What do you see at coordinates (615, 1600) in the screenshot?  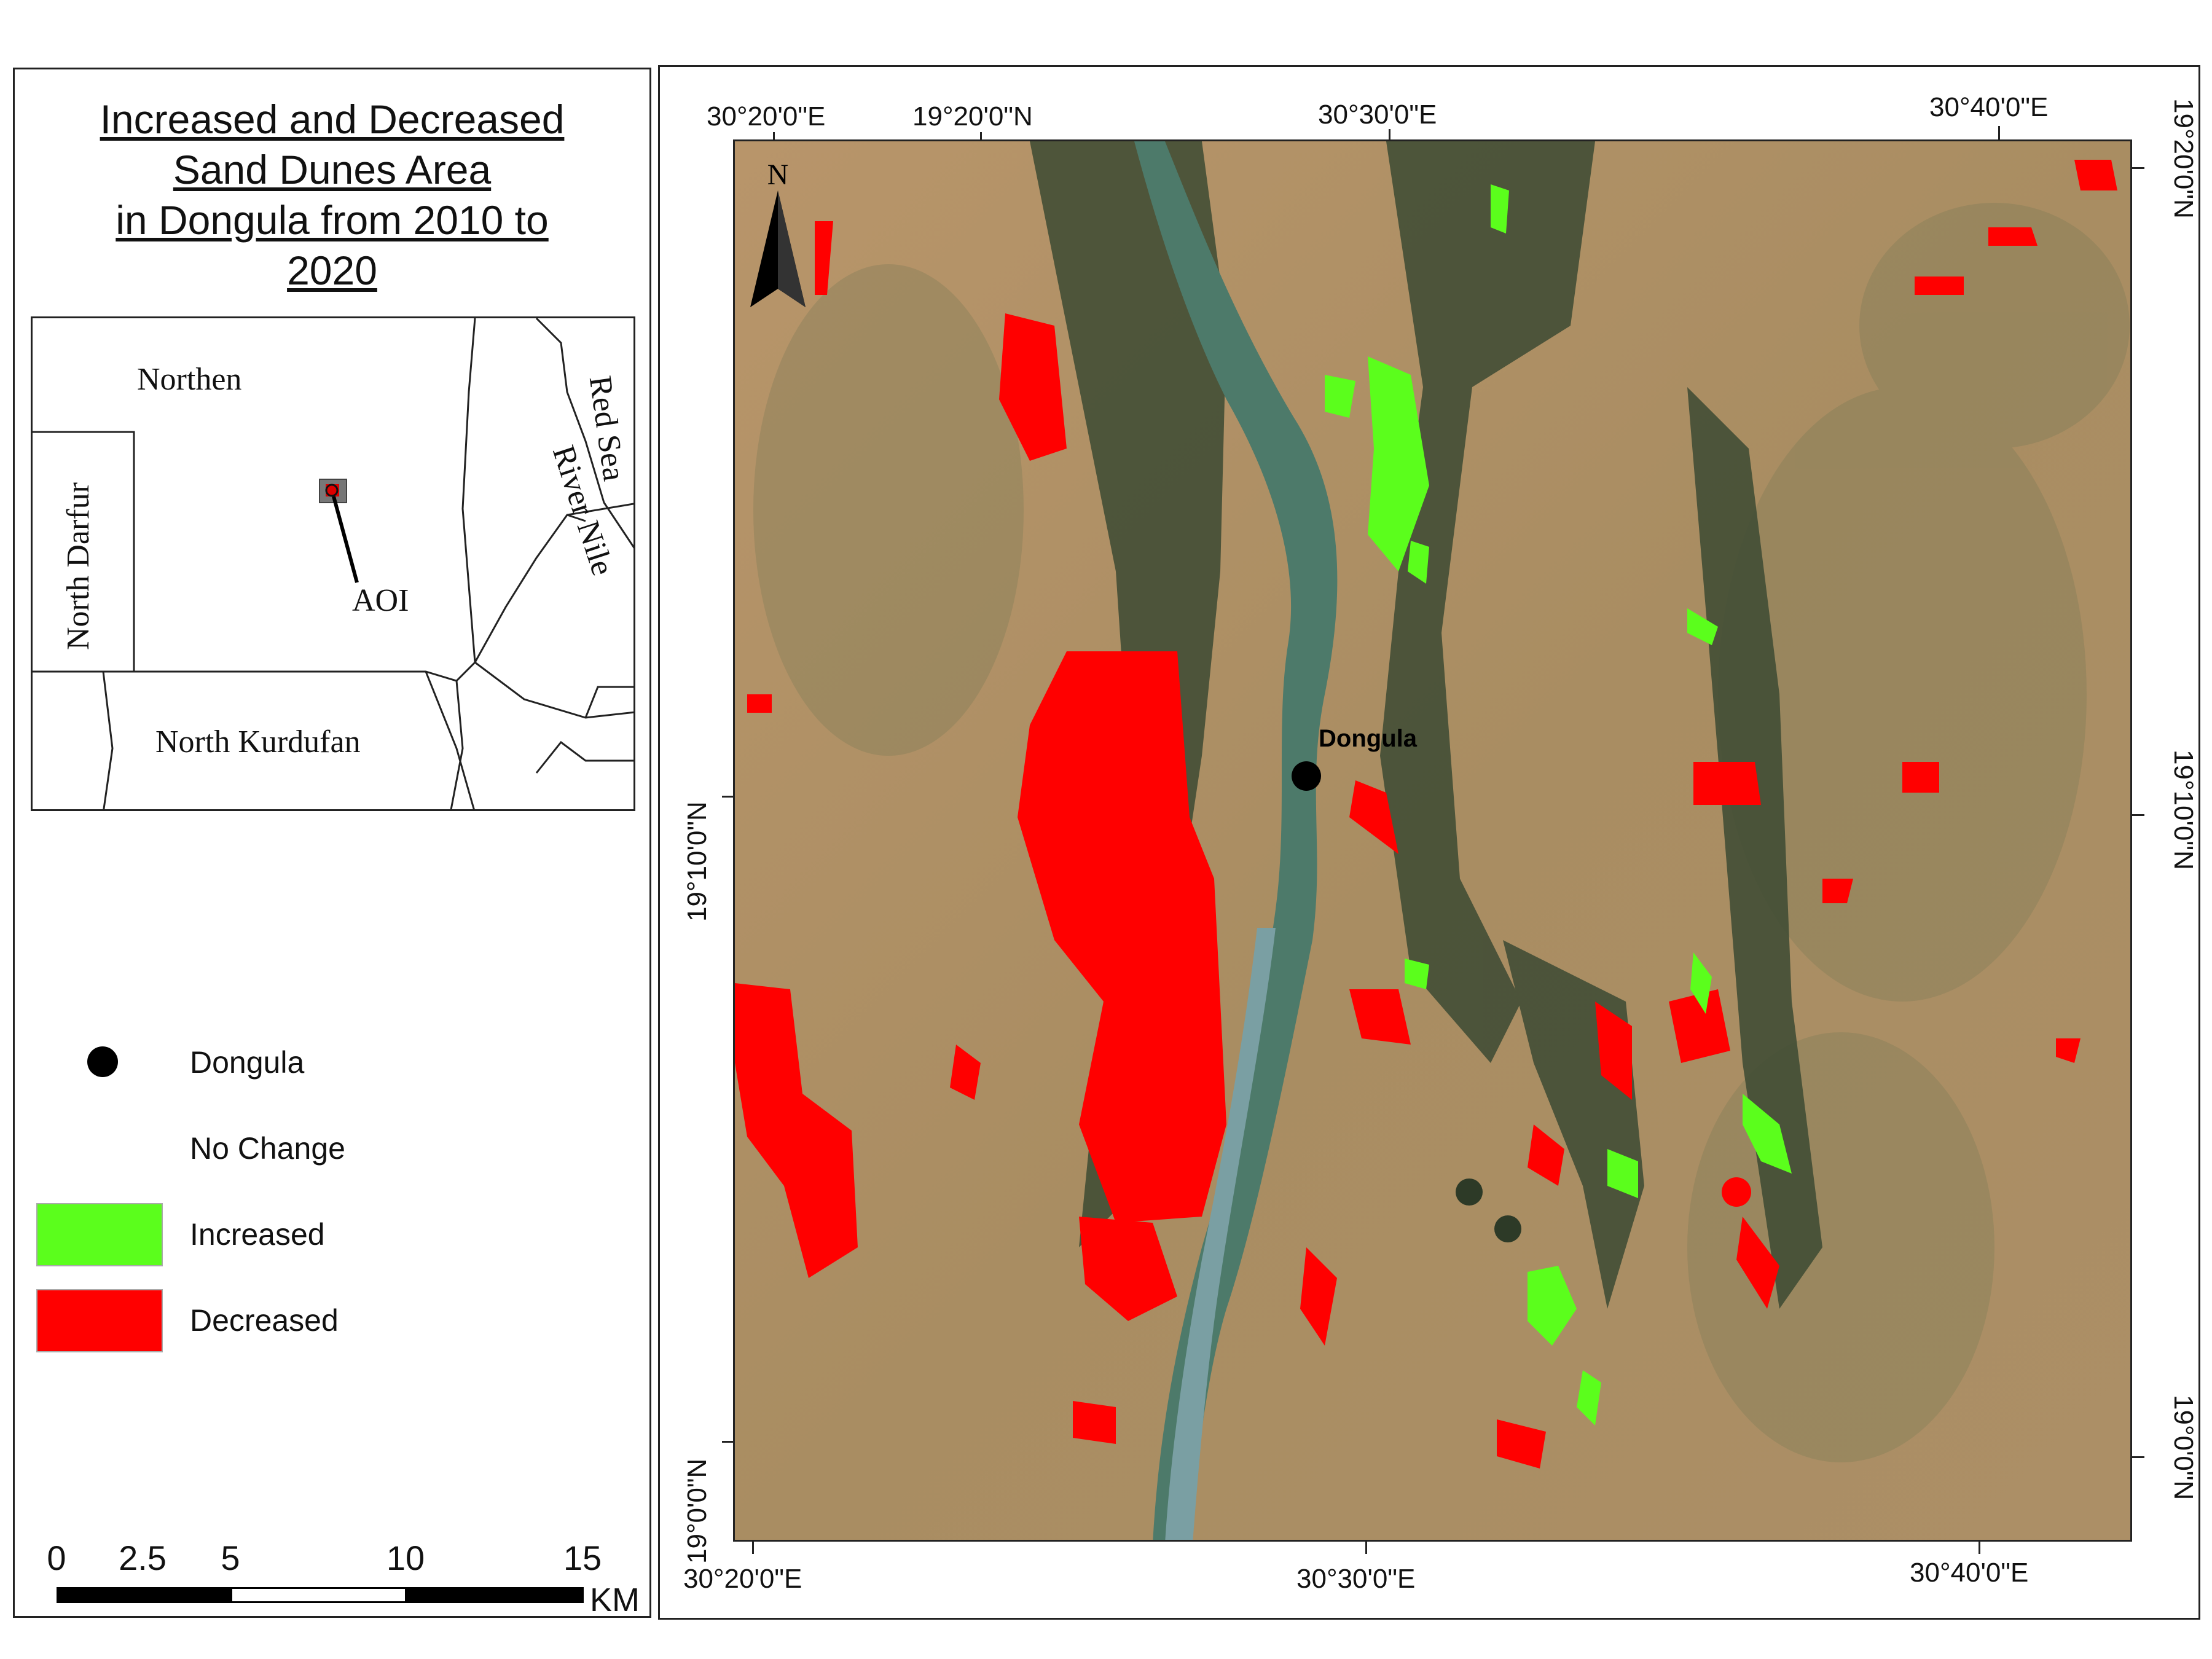 I see `scale-unit: KM` at bounding box center [615, 1600].